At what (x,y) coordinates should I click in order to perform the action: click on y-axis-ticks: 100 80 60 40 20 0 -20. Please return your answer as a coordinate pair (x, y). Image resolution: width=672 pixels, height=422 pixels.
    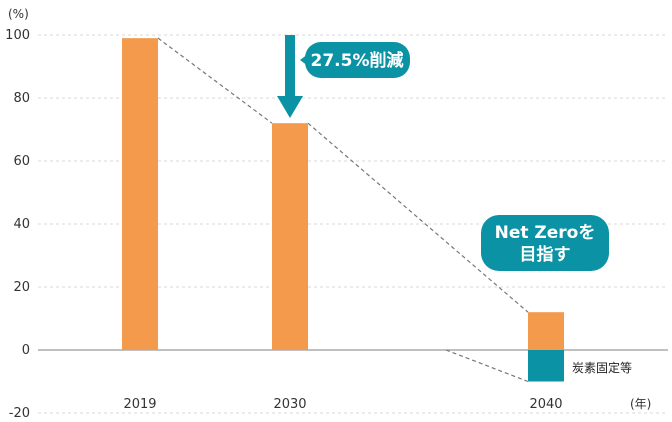
    Looking at the image, I should click on (17, 224).